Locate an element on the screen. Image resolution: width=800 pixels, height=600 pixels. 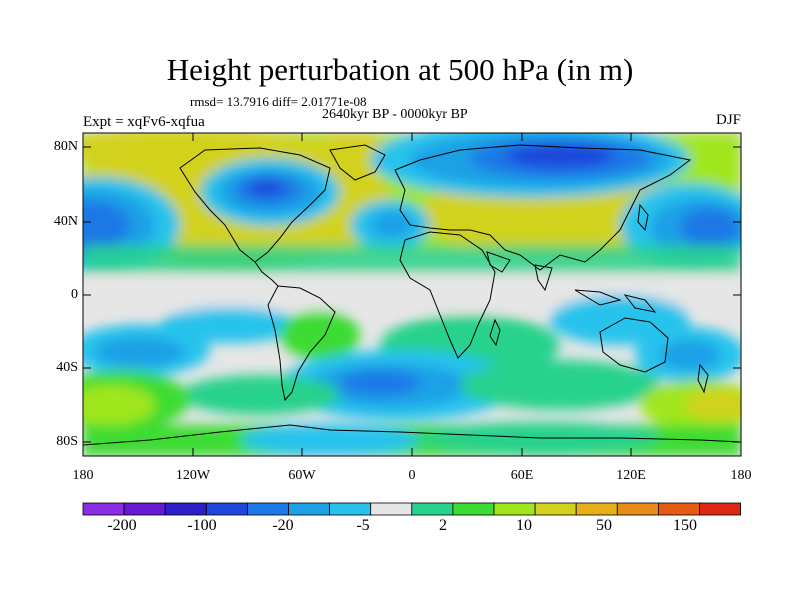
colorbar-label: -200 is located at coordinates (122, 525).